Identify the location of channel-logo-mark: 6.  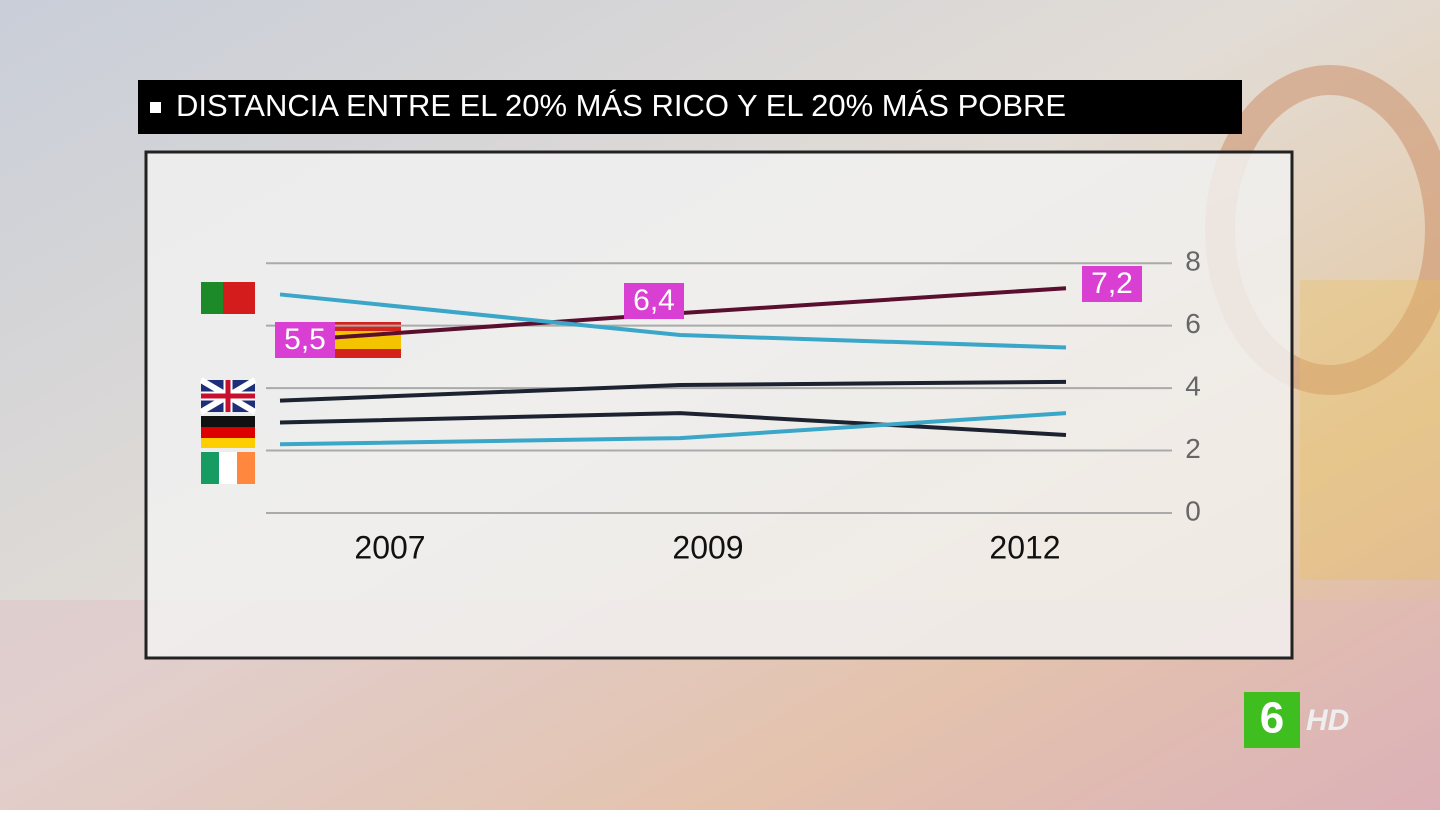
(1272, 718).